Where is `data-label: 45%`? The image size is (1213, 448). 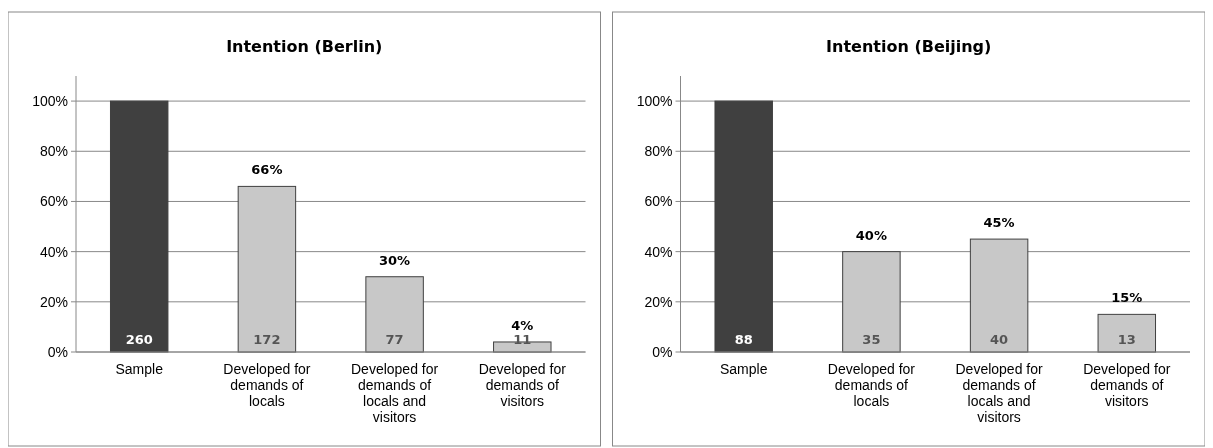
data-label: 45% is located at coordinates (999, 223).